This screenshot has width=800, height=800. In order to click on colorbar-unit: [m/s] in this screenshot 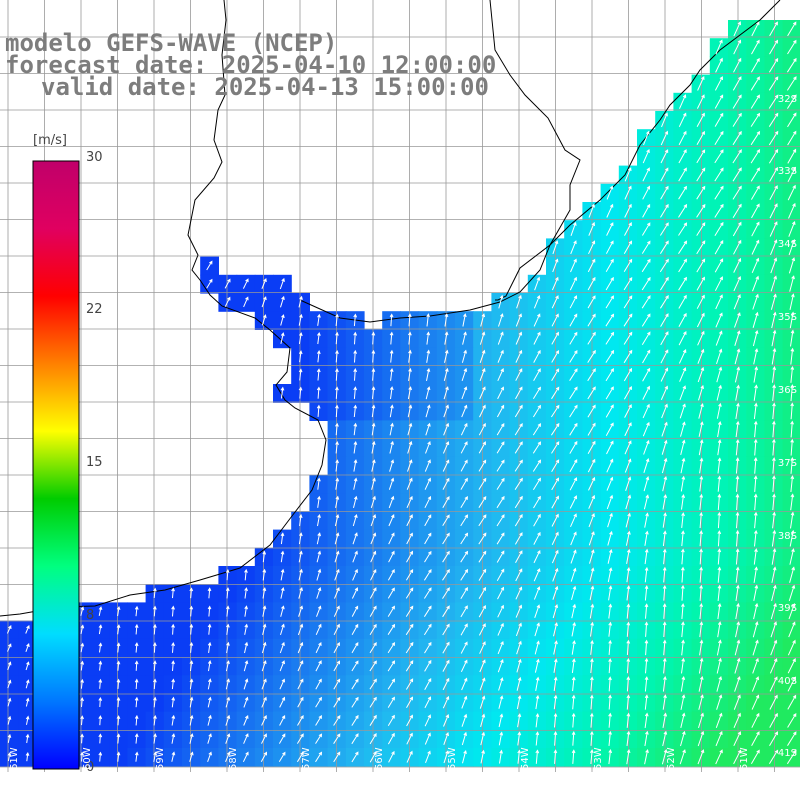, I will do `click(50, 140)`.